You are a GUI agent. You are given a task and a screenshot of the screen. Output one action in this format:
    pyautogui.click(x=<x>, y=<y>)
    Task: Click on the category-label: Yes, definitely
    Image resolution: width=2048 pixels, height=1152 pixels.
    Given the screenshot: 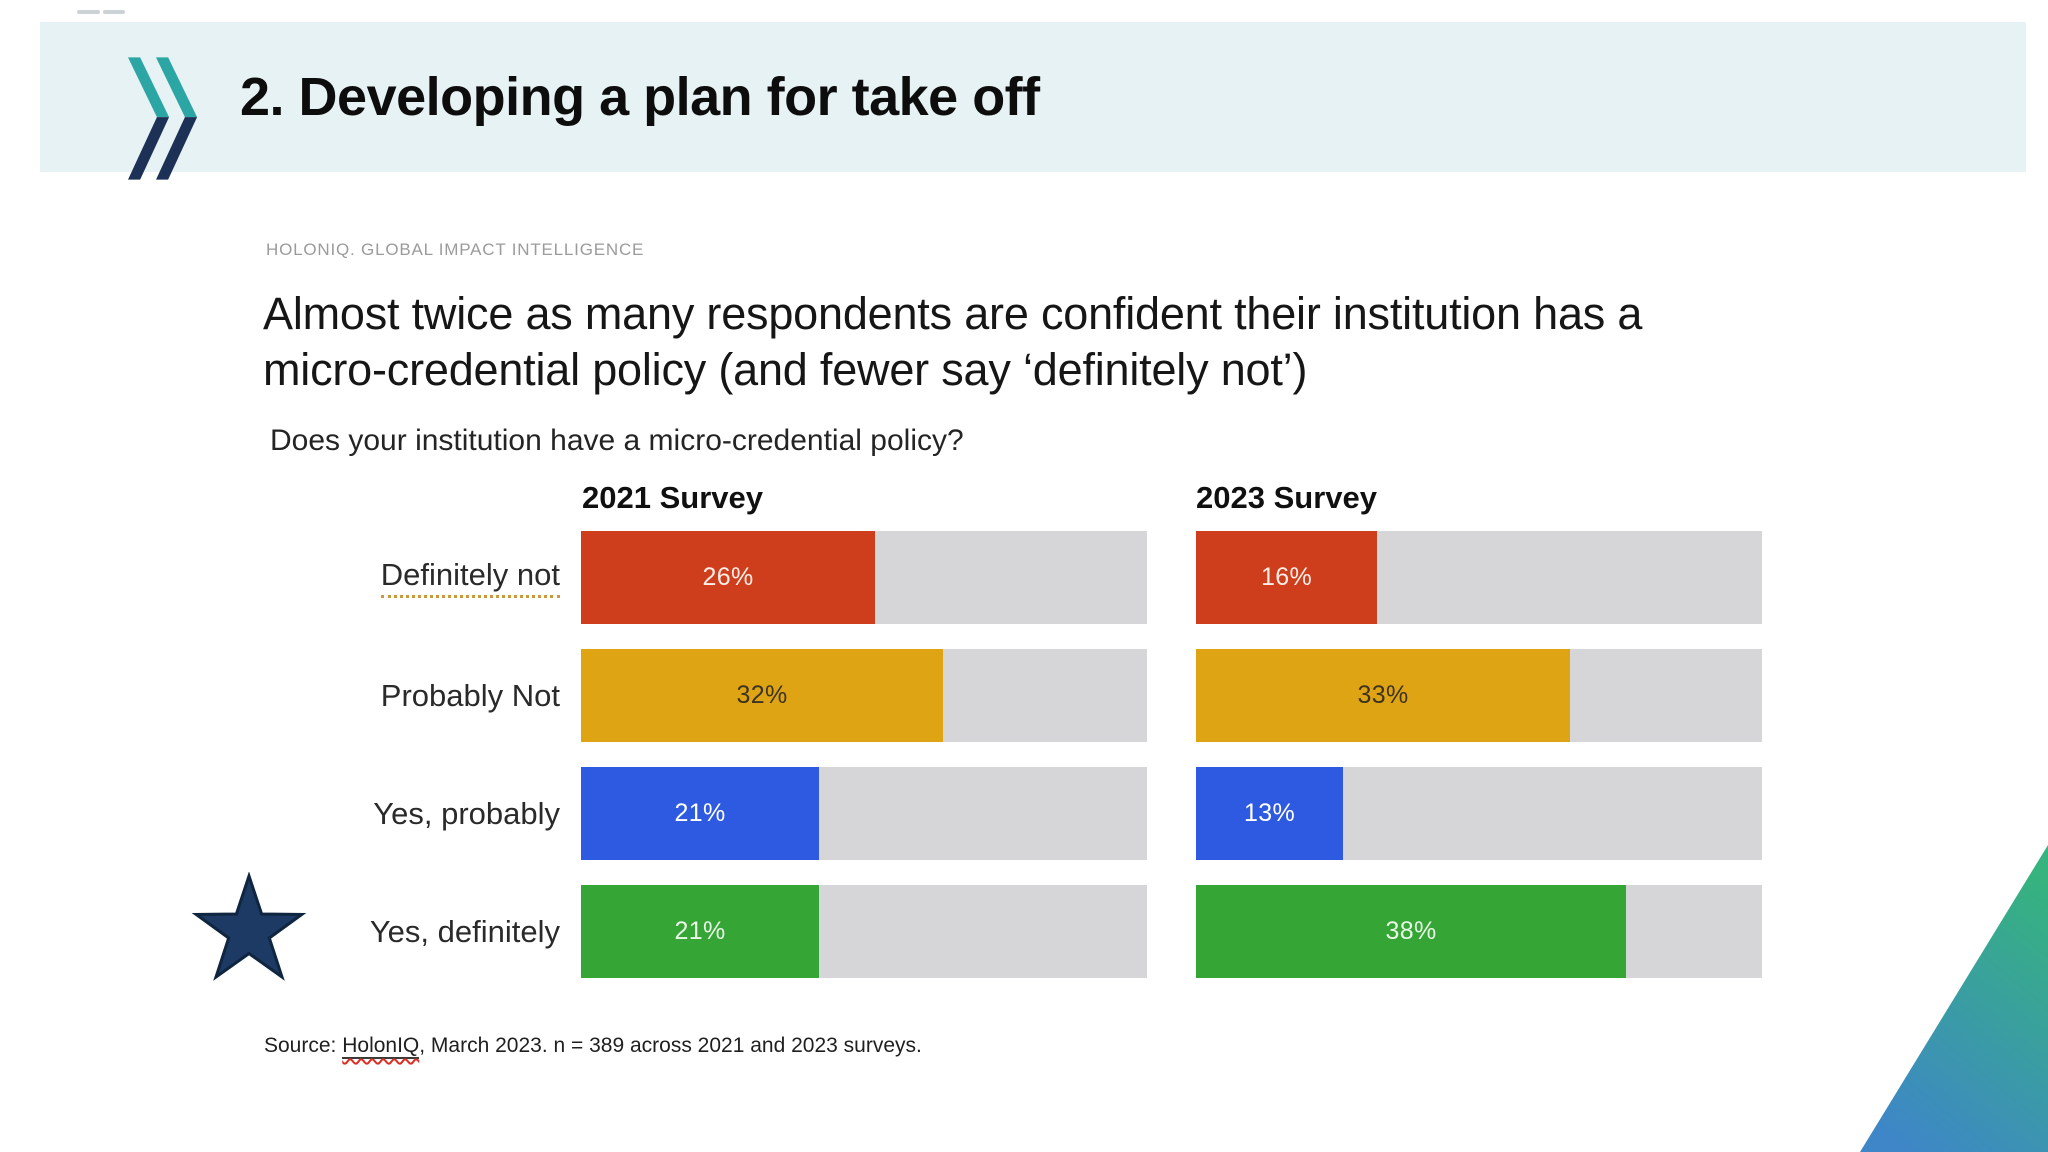 What is the action you would take?
    pyautogui.click(x=280, y=931)
    